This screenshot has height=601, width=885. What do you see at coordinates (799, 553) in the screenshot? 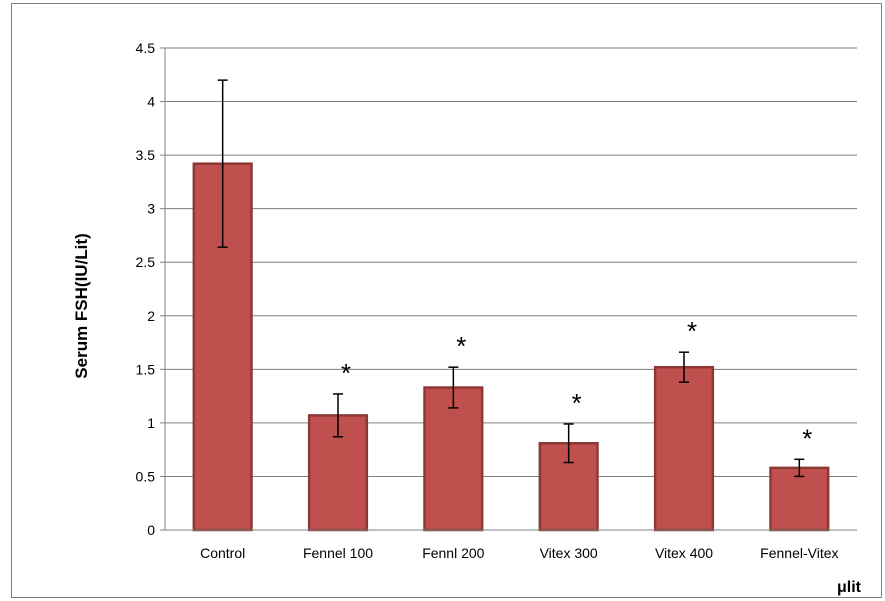
I see `x-tick-label: Fennel-Vitex` at bounding box center [799, 553].